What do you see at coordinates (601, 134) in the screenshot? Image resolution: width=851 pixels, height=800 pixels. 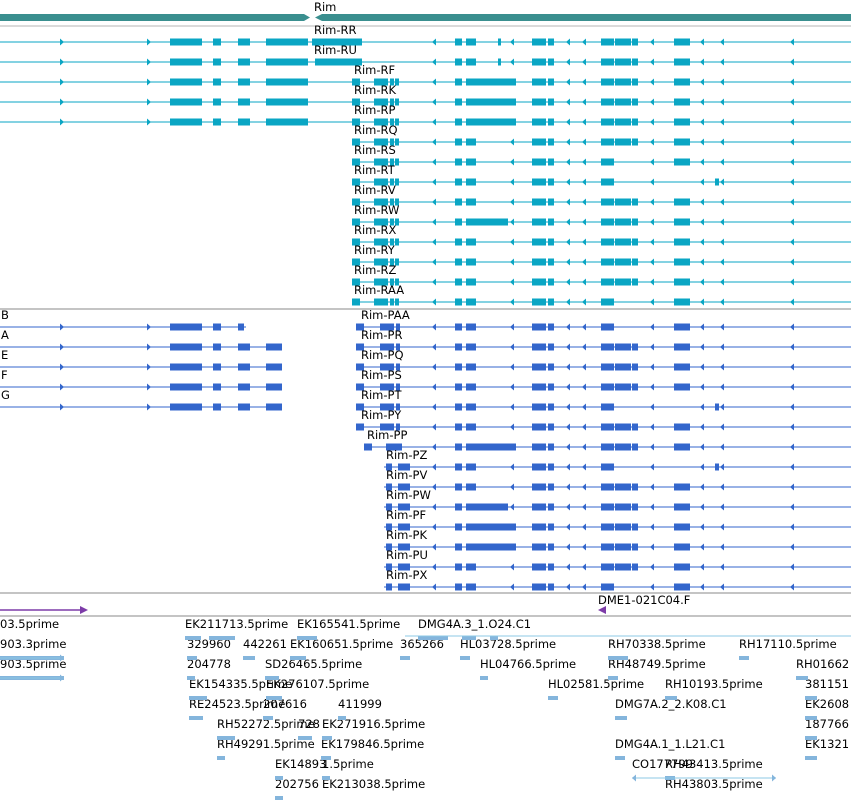 I see `transcript-a-rim-rq: Rim-RQ` at bounding box center [601, 134].